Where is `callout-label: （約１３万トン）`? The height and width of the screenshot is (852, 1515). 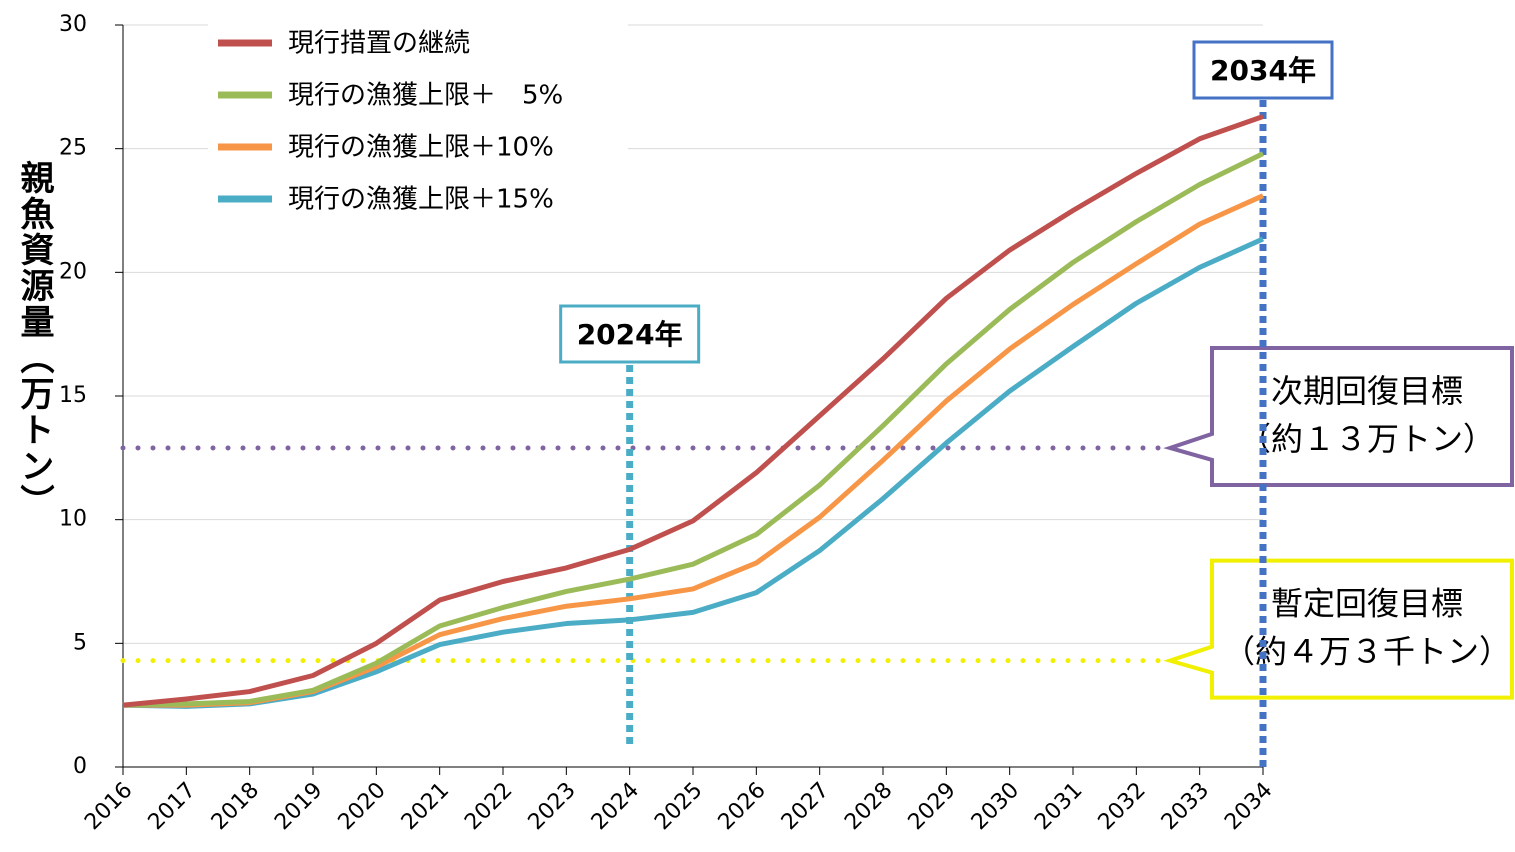 callout-label: （約１３万トン） is located at coordinates (1367, 439).